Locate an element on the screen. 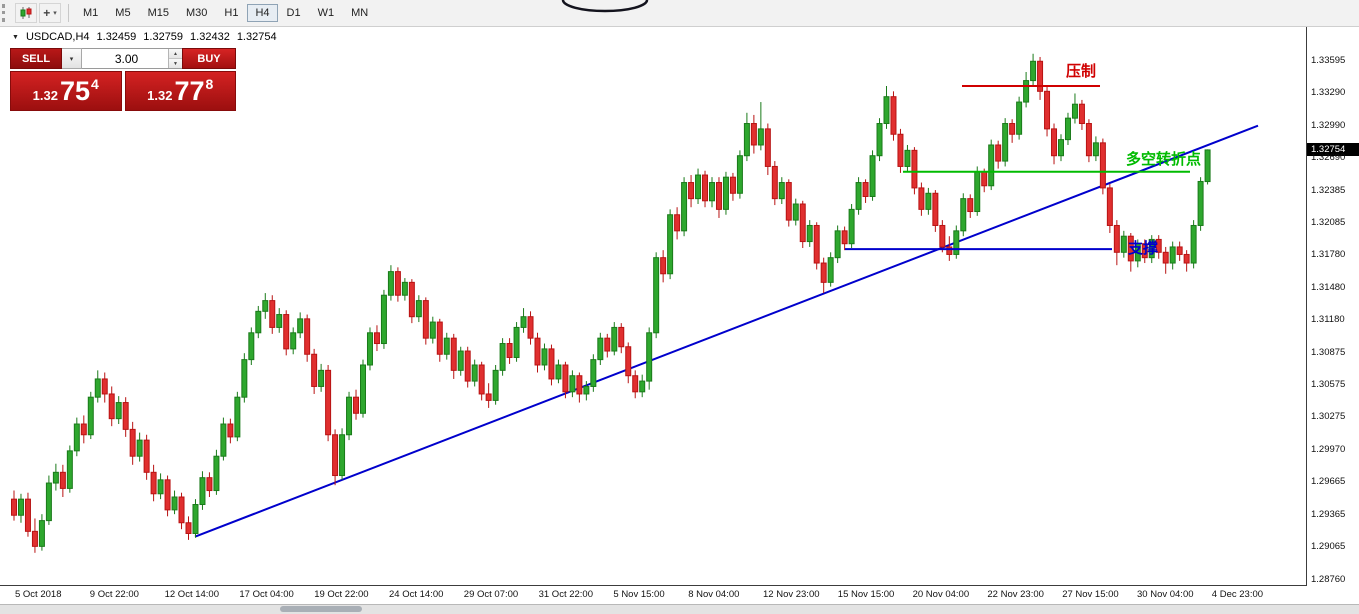  time-axis-label: 4 Dec 23:00 is located at coordinates (1237, 594).